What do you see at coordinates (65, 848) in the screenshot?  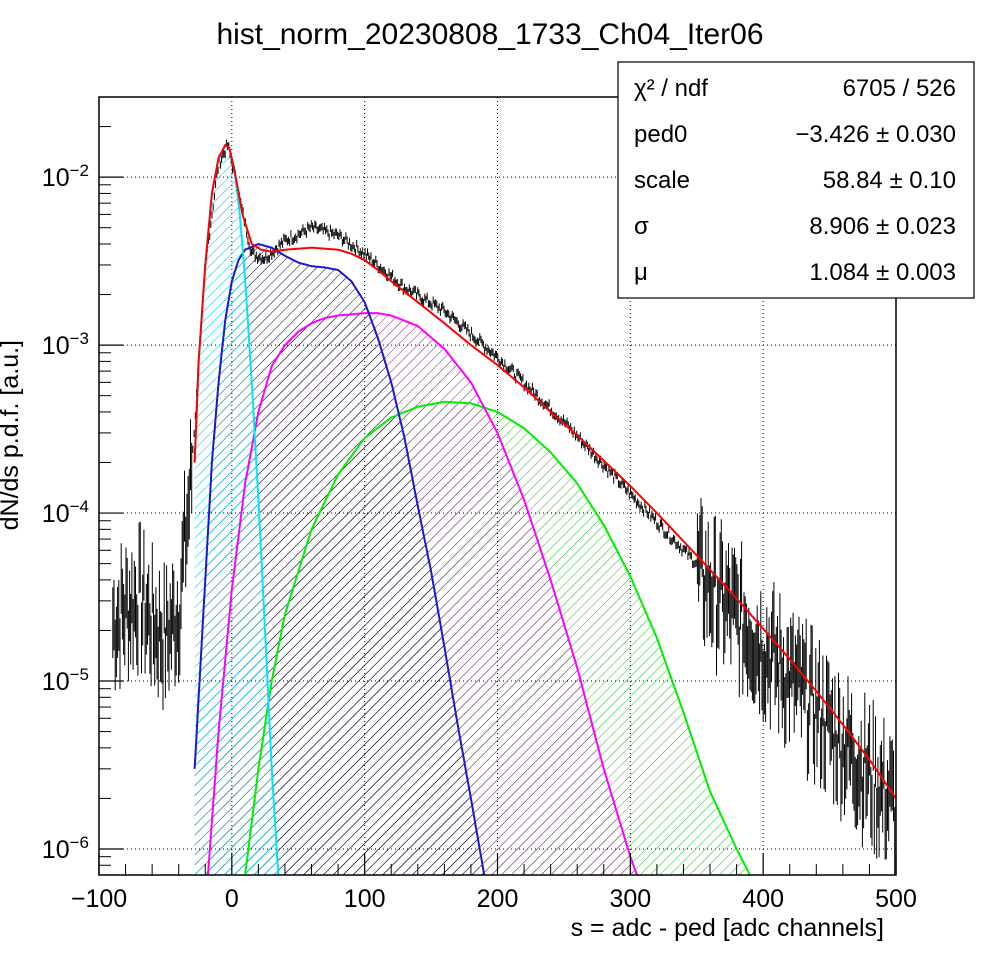 I see `y-tick-label: 10⁻⁶` at bounding box center [65, 848].